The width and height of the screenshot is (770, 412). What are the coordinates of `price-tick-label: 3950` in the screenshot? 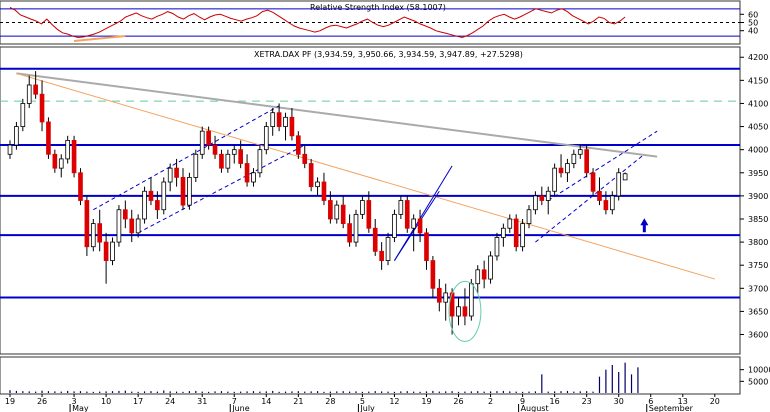 It's located at (758, 173).